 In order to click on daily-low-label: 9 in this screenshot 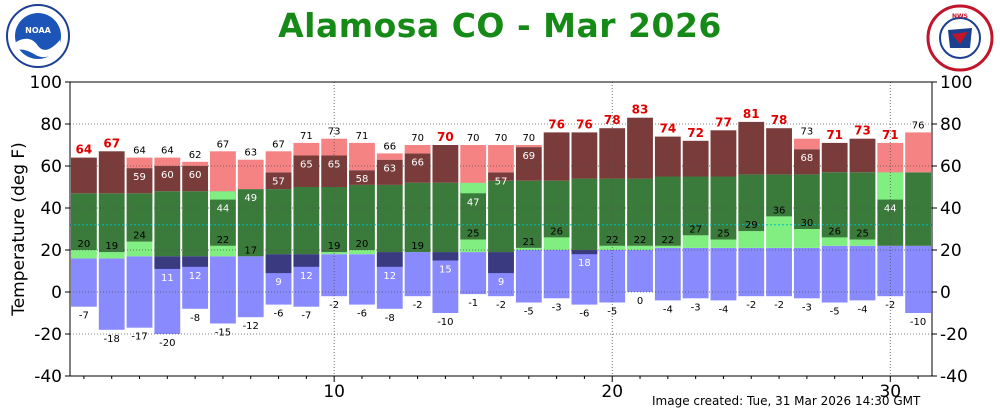, I will do `click(501, 282)`.